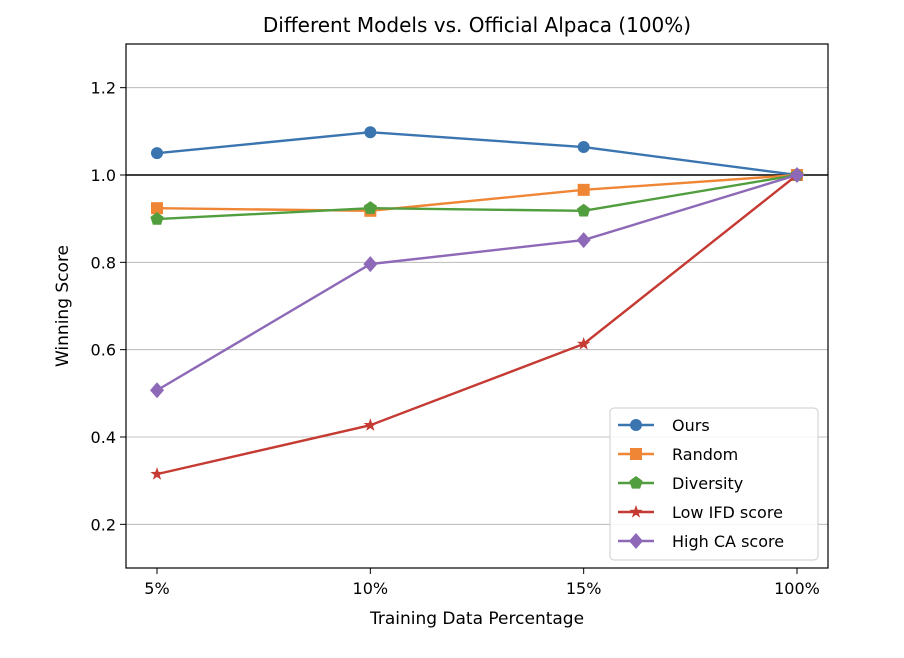  What do you see at coordinates (103, 88) in the screenshot?
I see `y-tick-label: 1.2` at bounding box center [103, 88].